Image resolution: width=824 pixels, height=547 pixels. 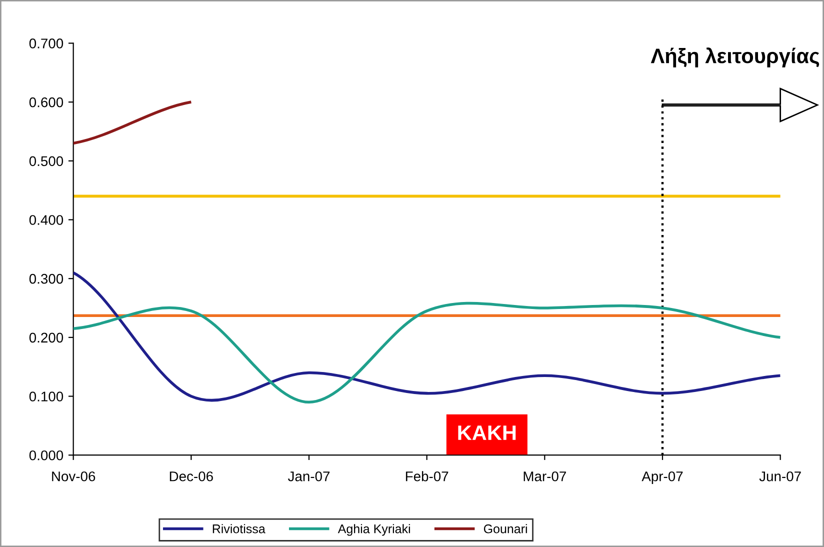 I want to click on y-tick-label: 0.100, so click(x=46, y=397).